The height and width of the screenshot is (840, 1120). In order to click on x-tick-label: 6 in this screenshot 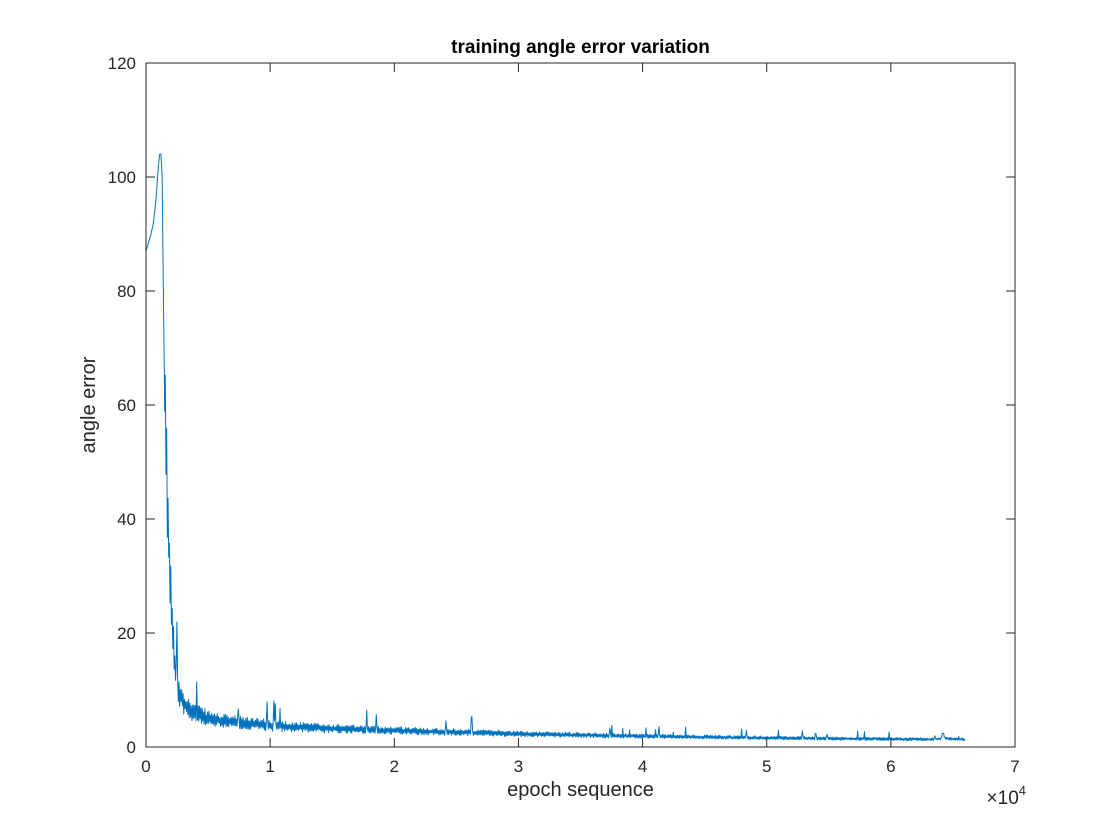, I will do `click(890, 766)`.